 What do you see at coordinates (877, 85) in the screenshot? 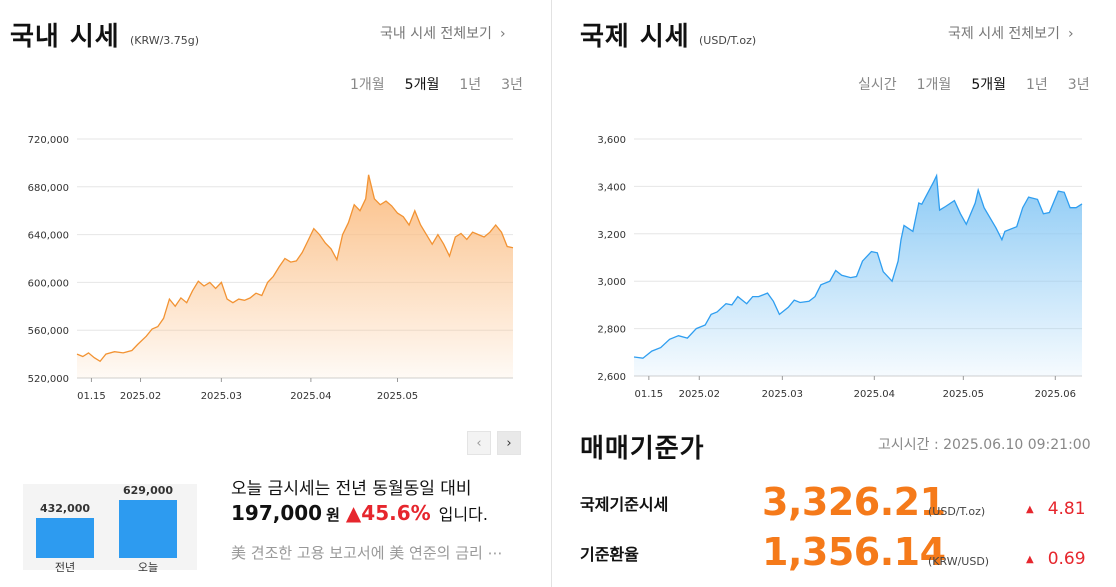
I see `tab-realtime: 실시간` at bounding box center [877, 85].